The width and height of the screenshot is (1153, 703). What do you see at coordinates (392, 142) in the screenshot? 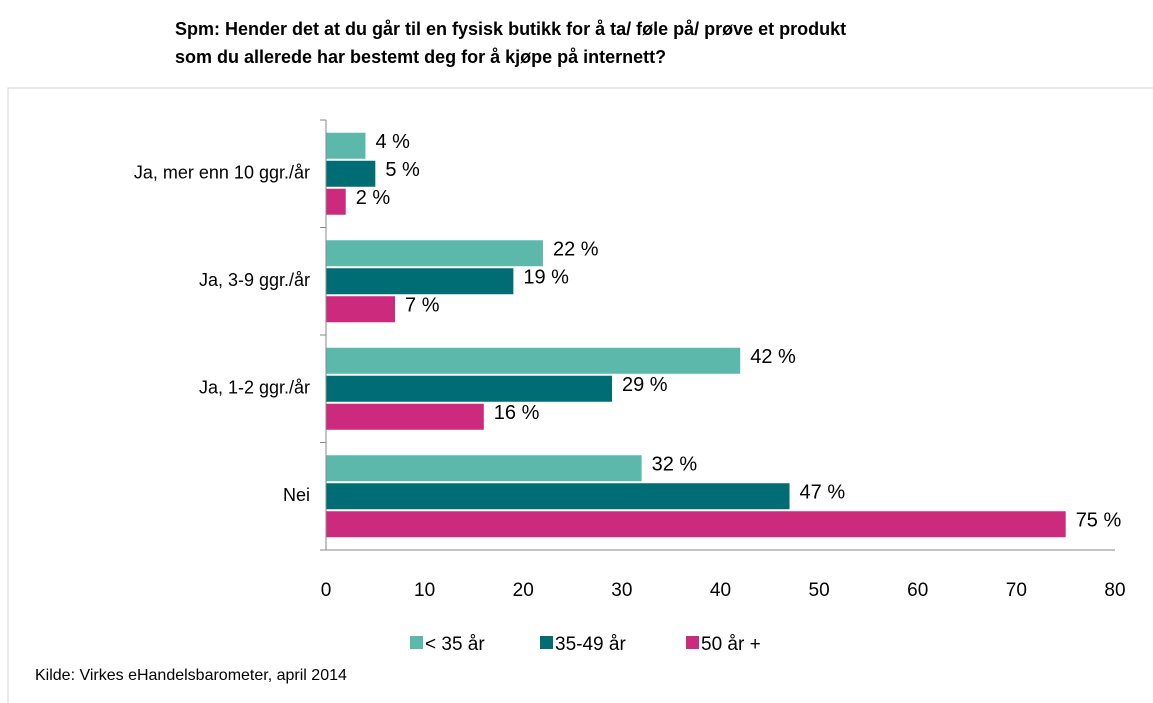
I see `value-label: 4 %` at bounding box center [392, 142].